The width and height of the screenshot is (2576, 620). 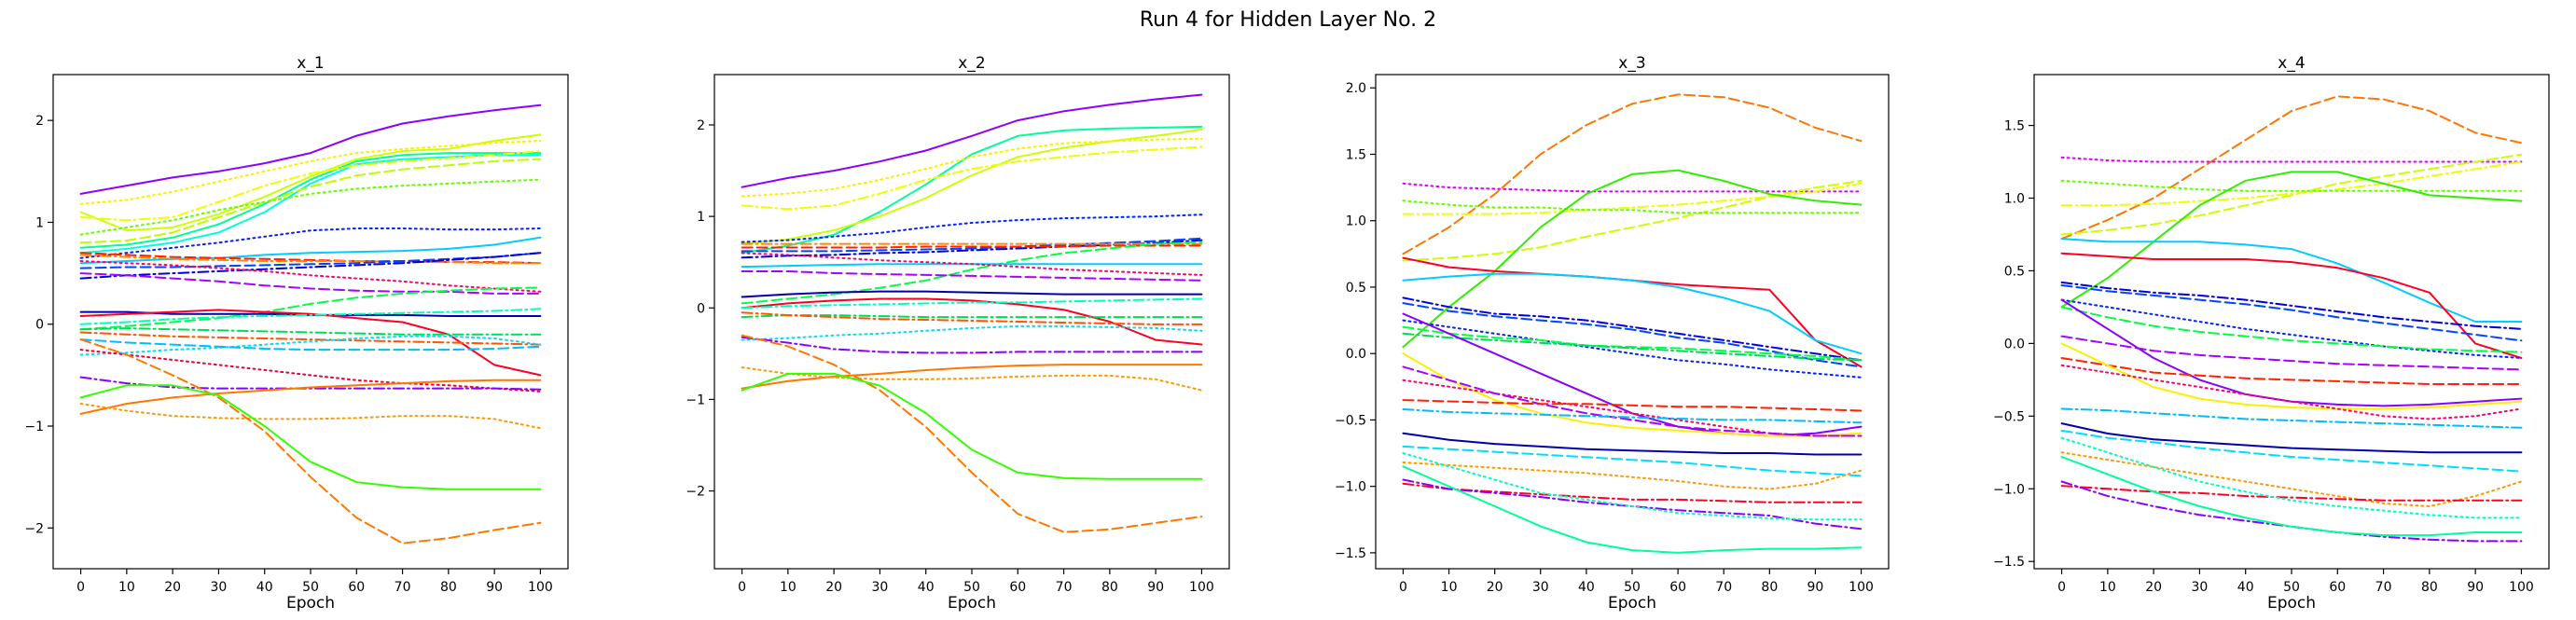 I want to click on y-tick-label: 2, so click(x=701, y=125).